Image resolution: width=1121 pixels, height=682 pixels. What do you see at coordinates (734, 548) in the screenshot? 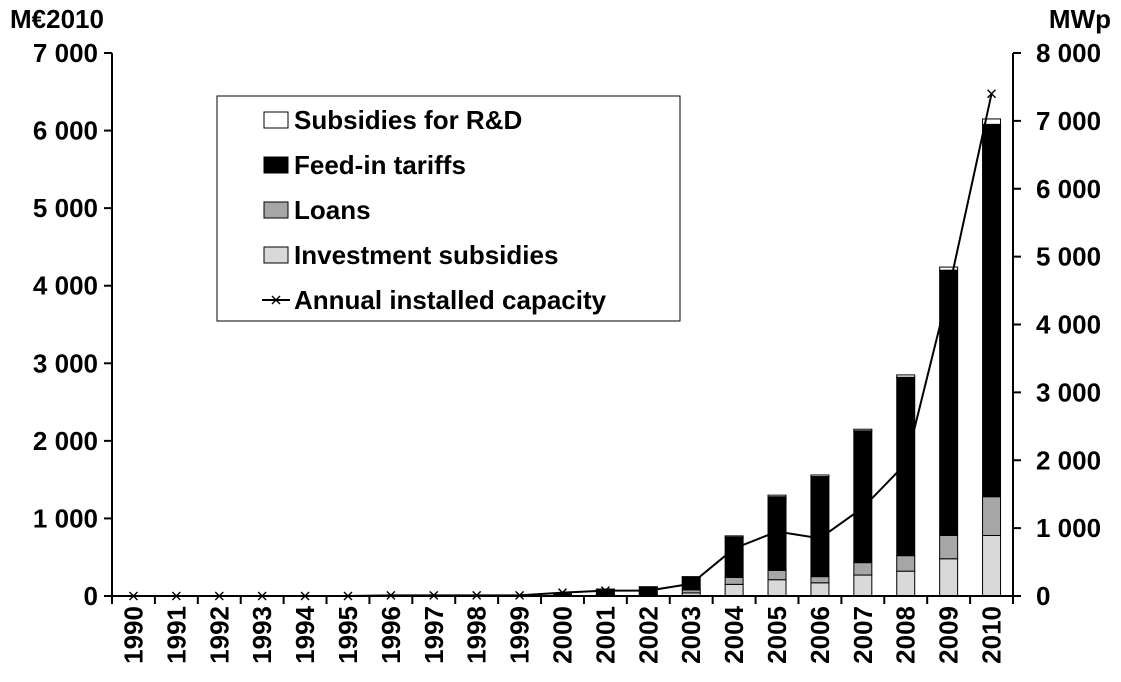
I see `point-annual-installed-capacity-2004` at bounding box center [734, 548].